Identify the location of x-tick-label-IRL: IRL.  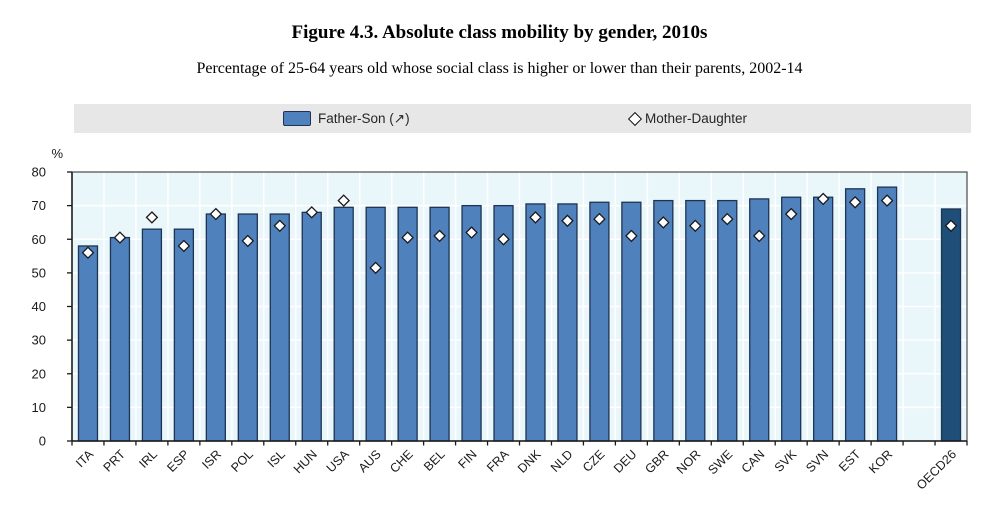
(148, 459).